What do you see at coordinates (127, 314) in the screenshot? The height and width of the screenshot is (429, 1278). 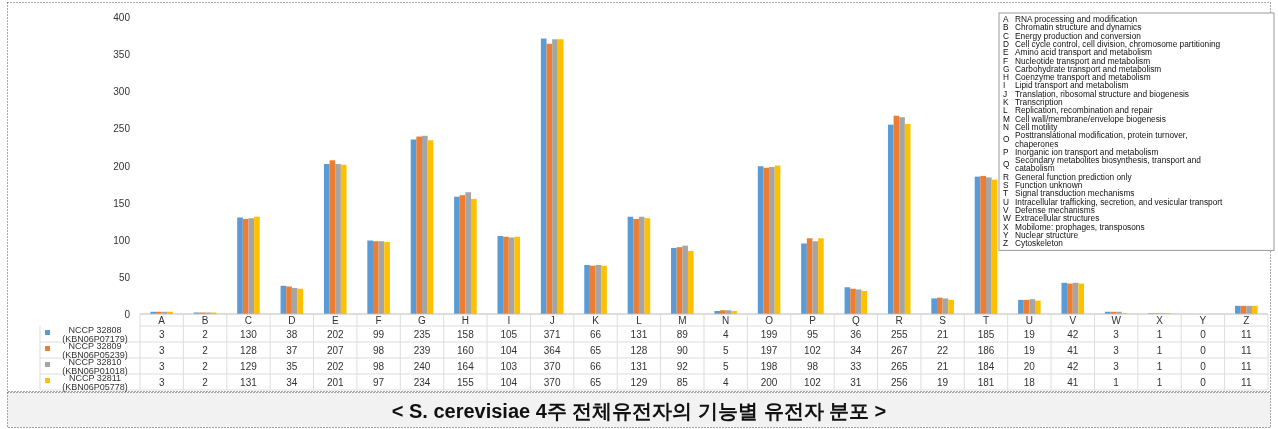 I see `y-tick-label: 0` at bounding box center [127, 314].